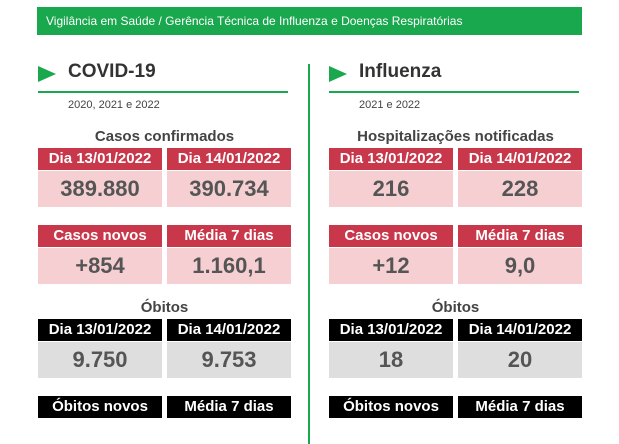 The image size is (619, 444). Describe the element at coordinates (229, 266) in the screenshot. I see `covid-avg7-value: 1.160,1` at that location.